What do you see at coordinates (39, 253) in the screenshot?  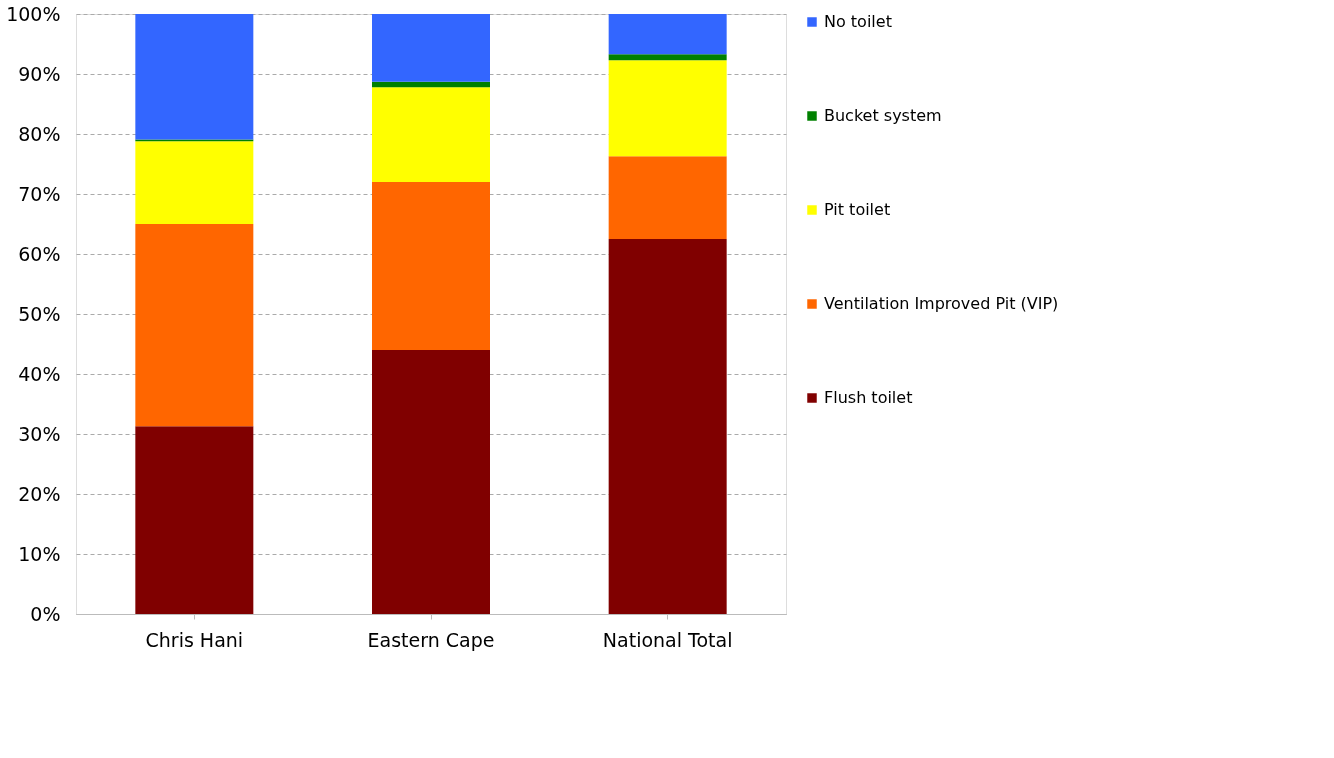 I see `y-tick-label: 60%` at bounding box center [39, 253].